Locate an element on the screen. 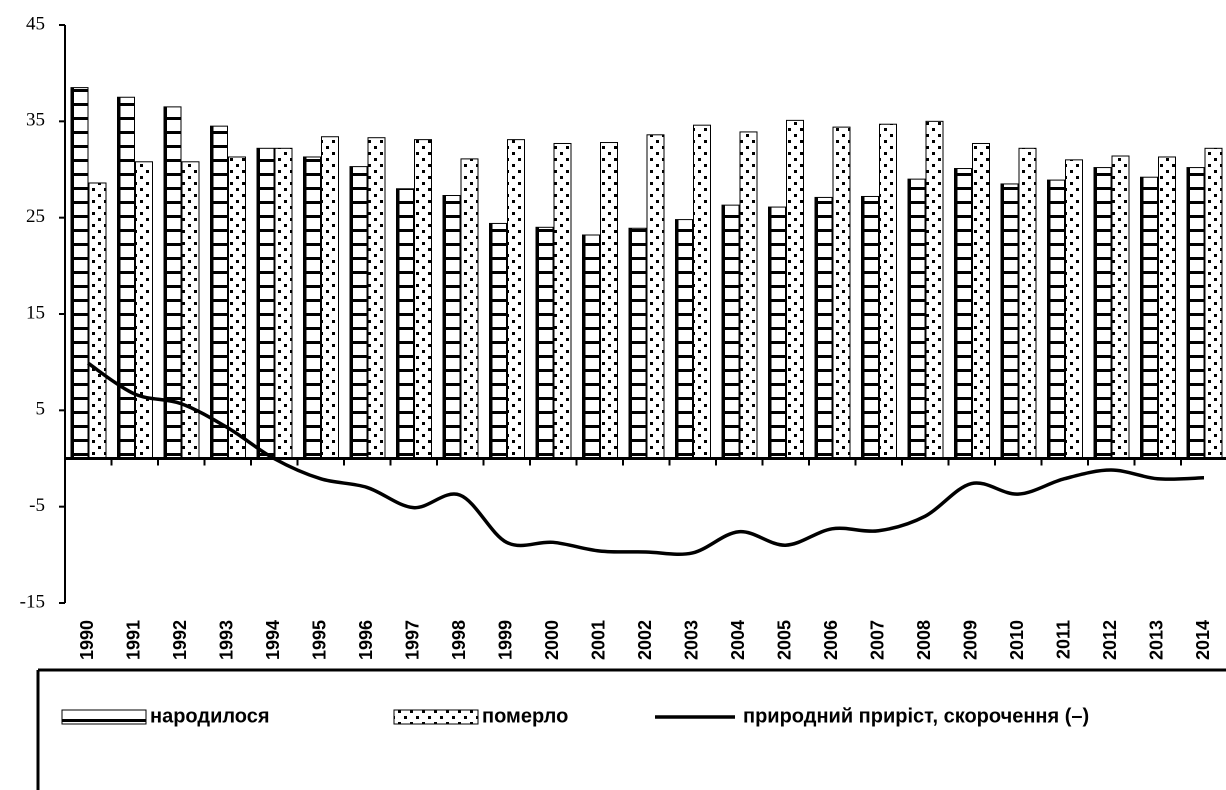 Image resolution: width=1226 pixels, height=790 pixels. y-tick-label: 15 is located at coordinates (35, 312).